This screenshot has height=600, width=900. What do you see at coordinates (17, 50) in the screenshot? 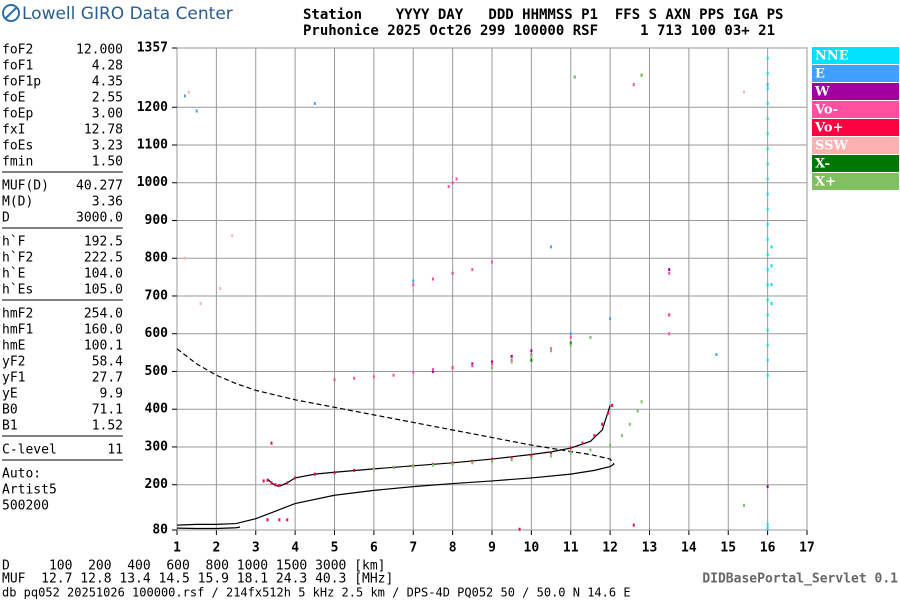
I see `param-label: foF2` at bounding box center [17, 50].